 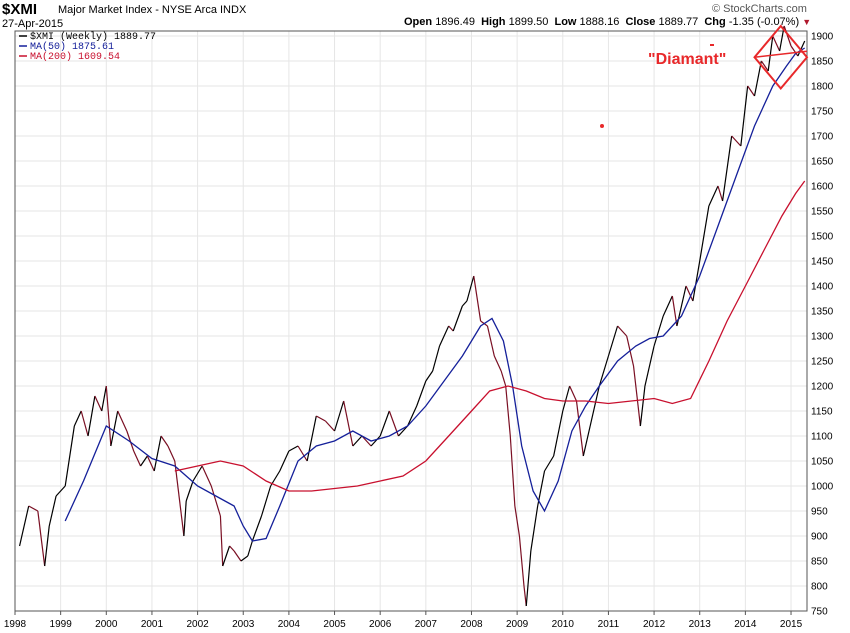 What do you see at coordinates (807, 22) in the screenshot?
I see `down-arrow-icon: ▼` at bounding box center [807, 22].